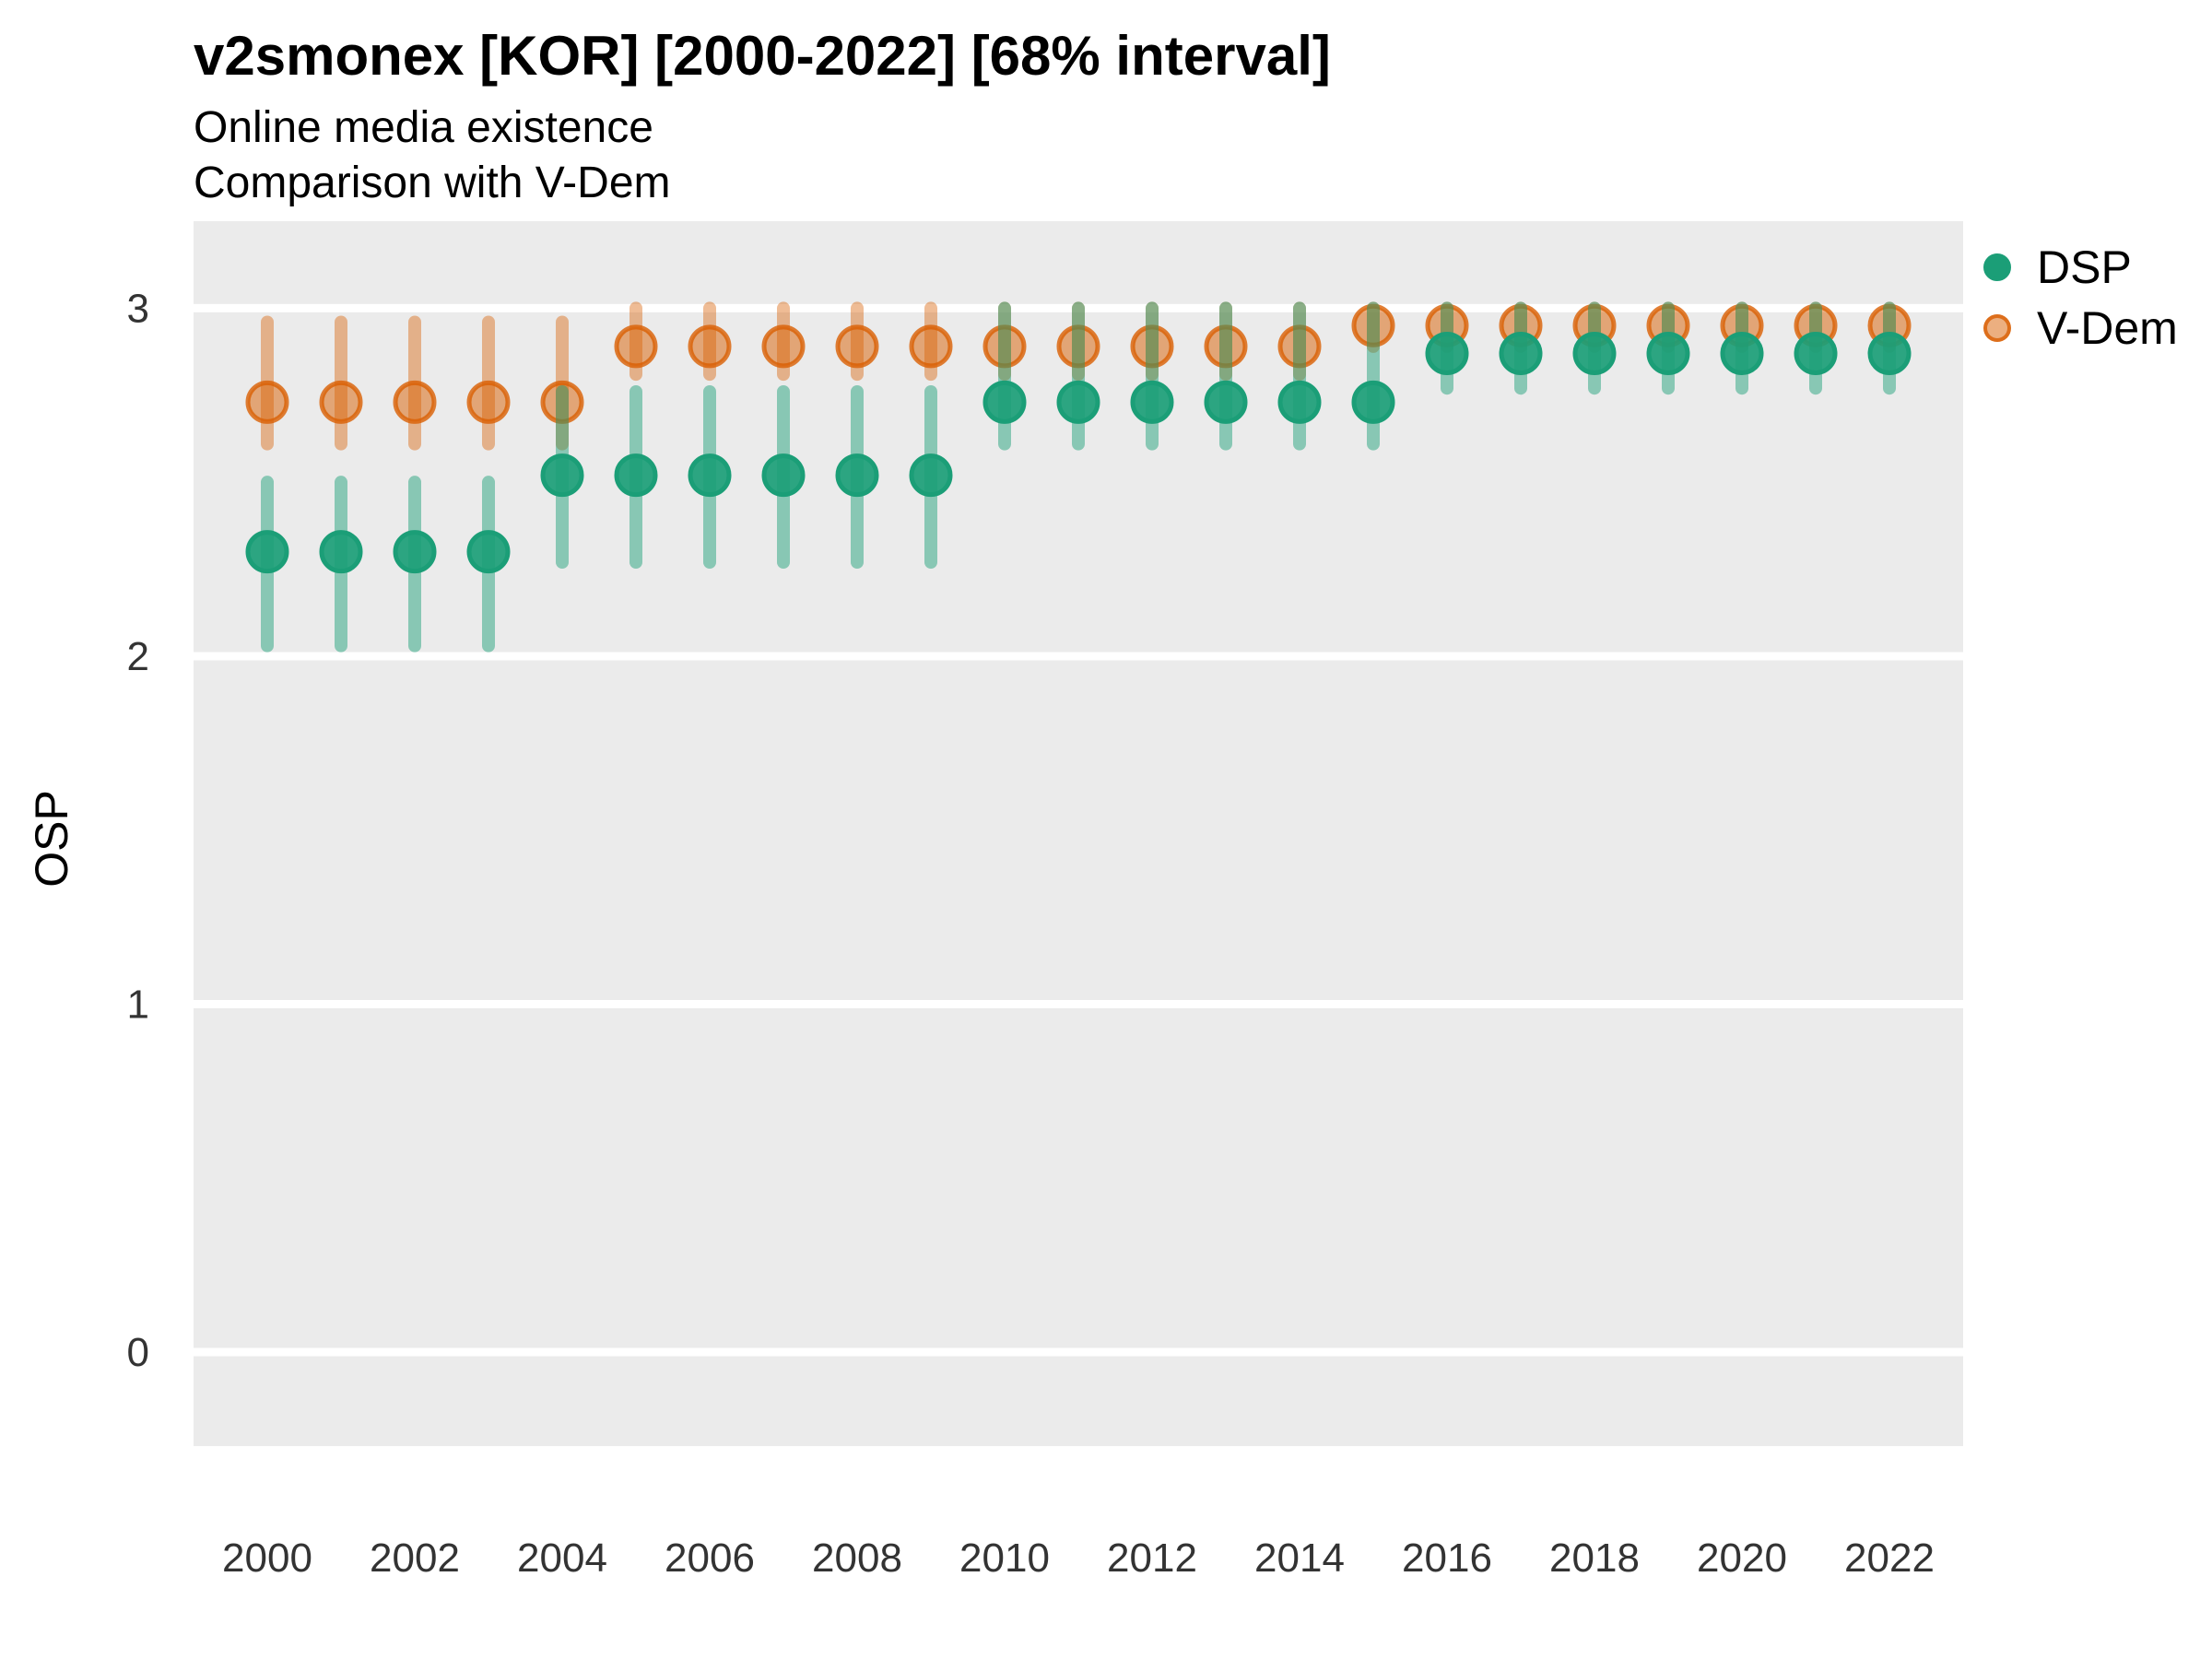 The height and width of the screenshot is (1659, 2212). Describe the element at coordinates (2084, 267) in the screenshot. I see `legend-label-dsp: DSP` at that location.